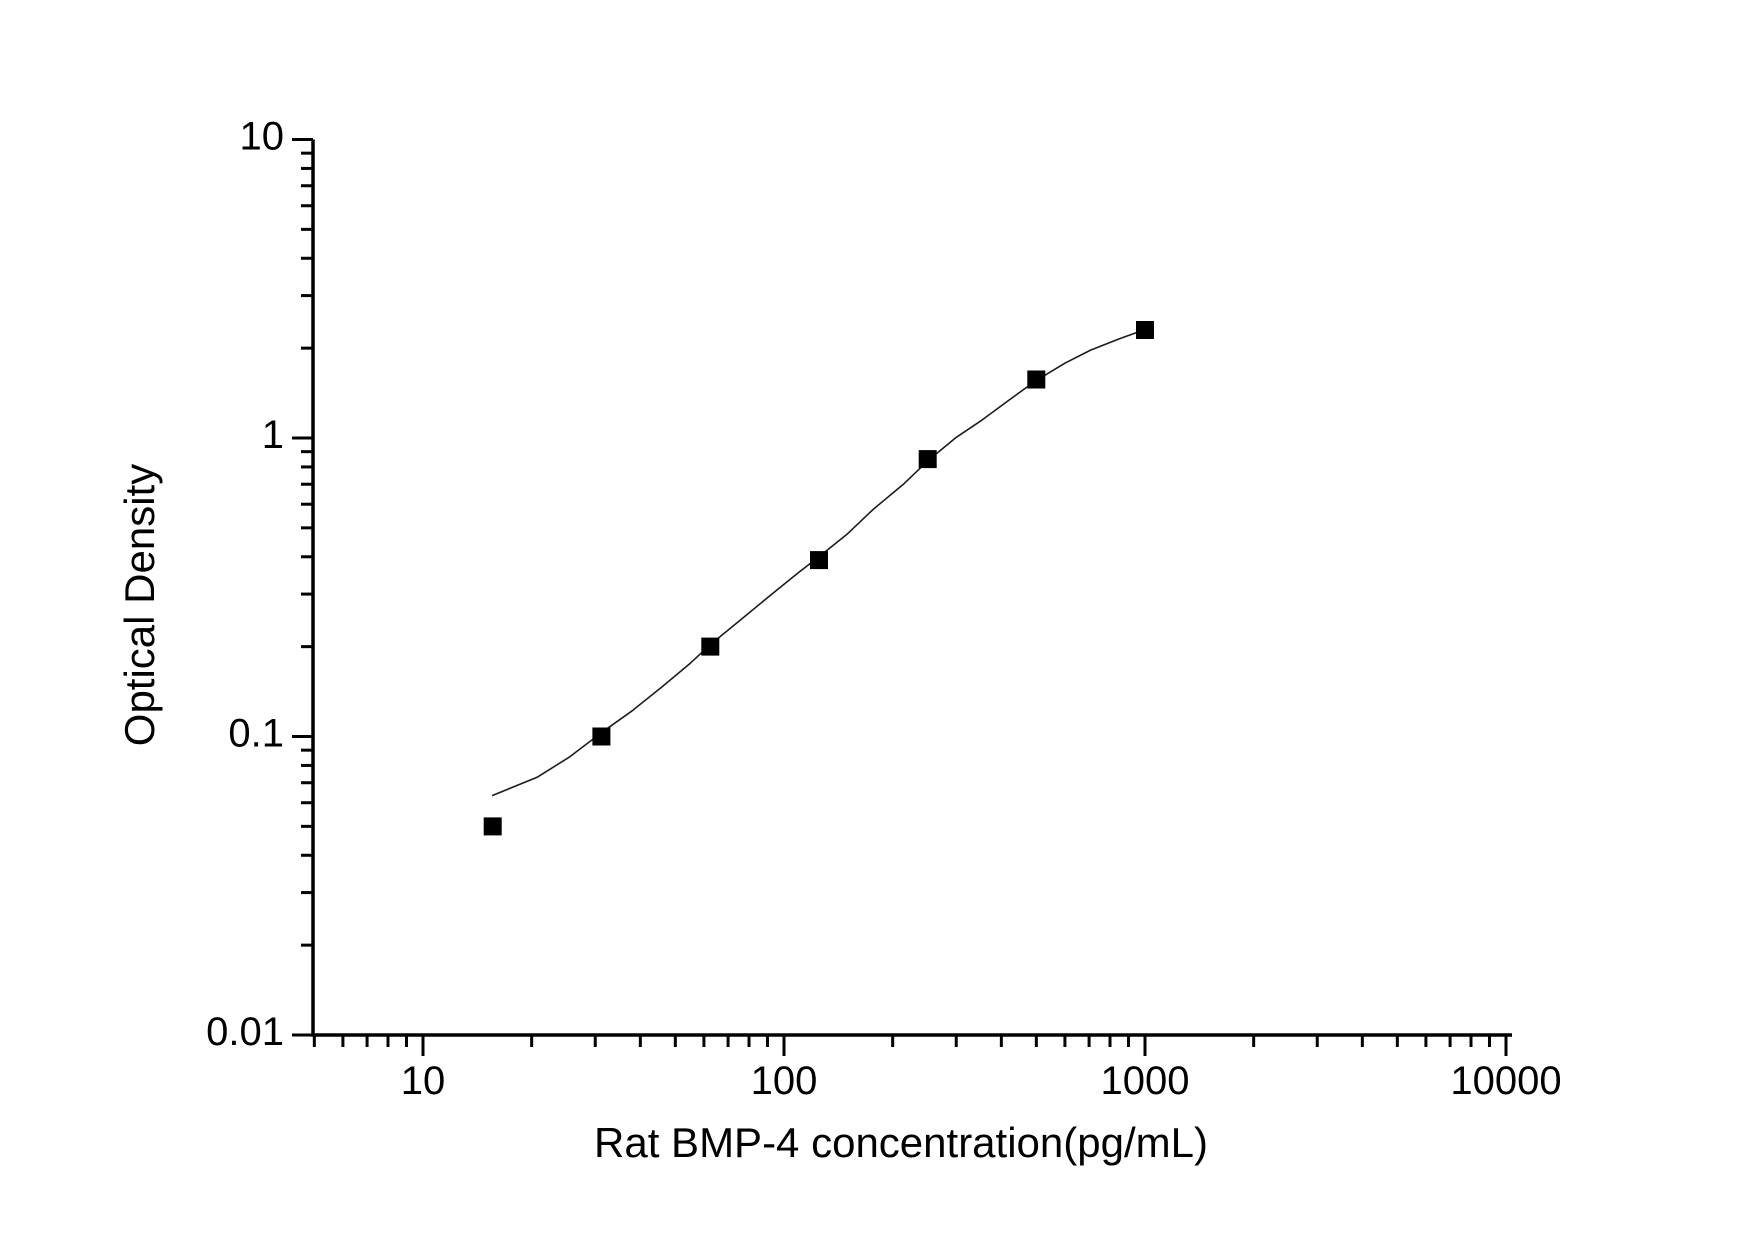 The image size is (1755, 1240). Describe the element at coordinates (1145, 1081) in the screenshot. I see `x-tick-label: 1000` at that location.